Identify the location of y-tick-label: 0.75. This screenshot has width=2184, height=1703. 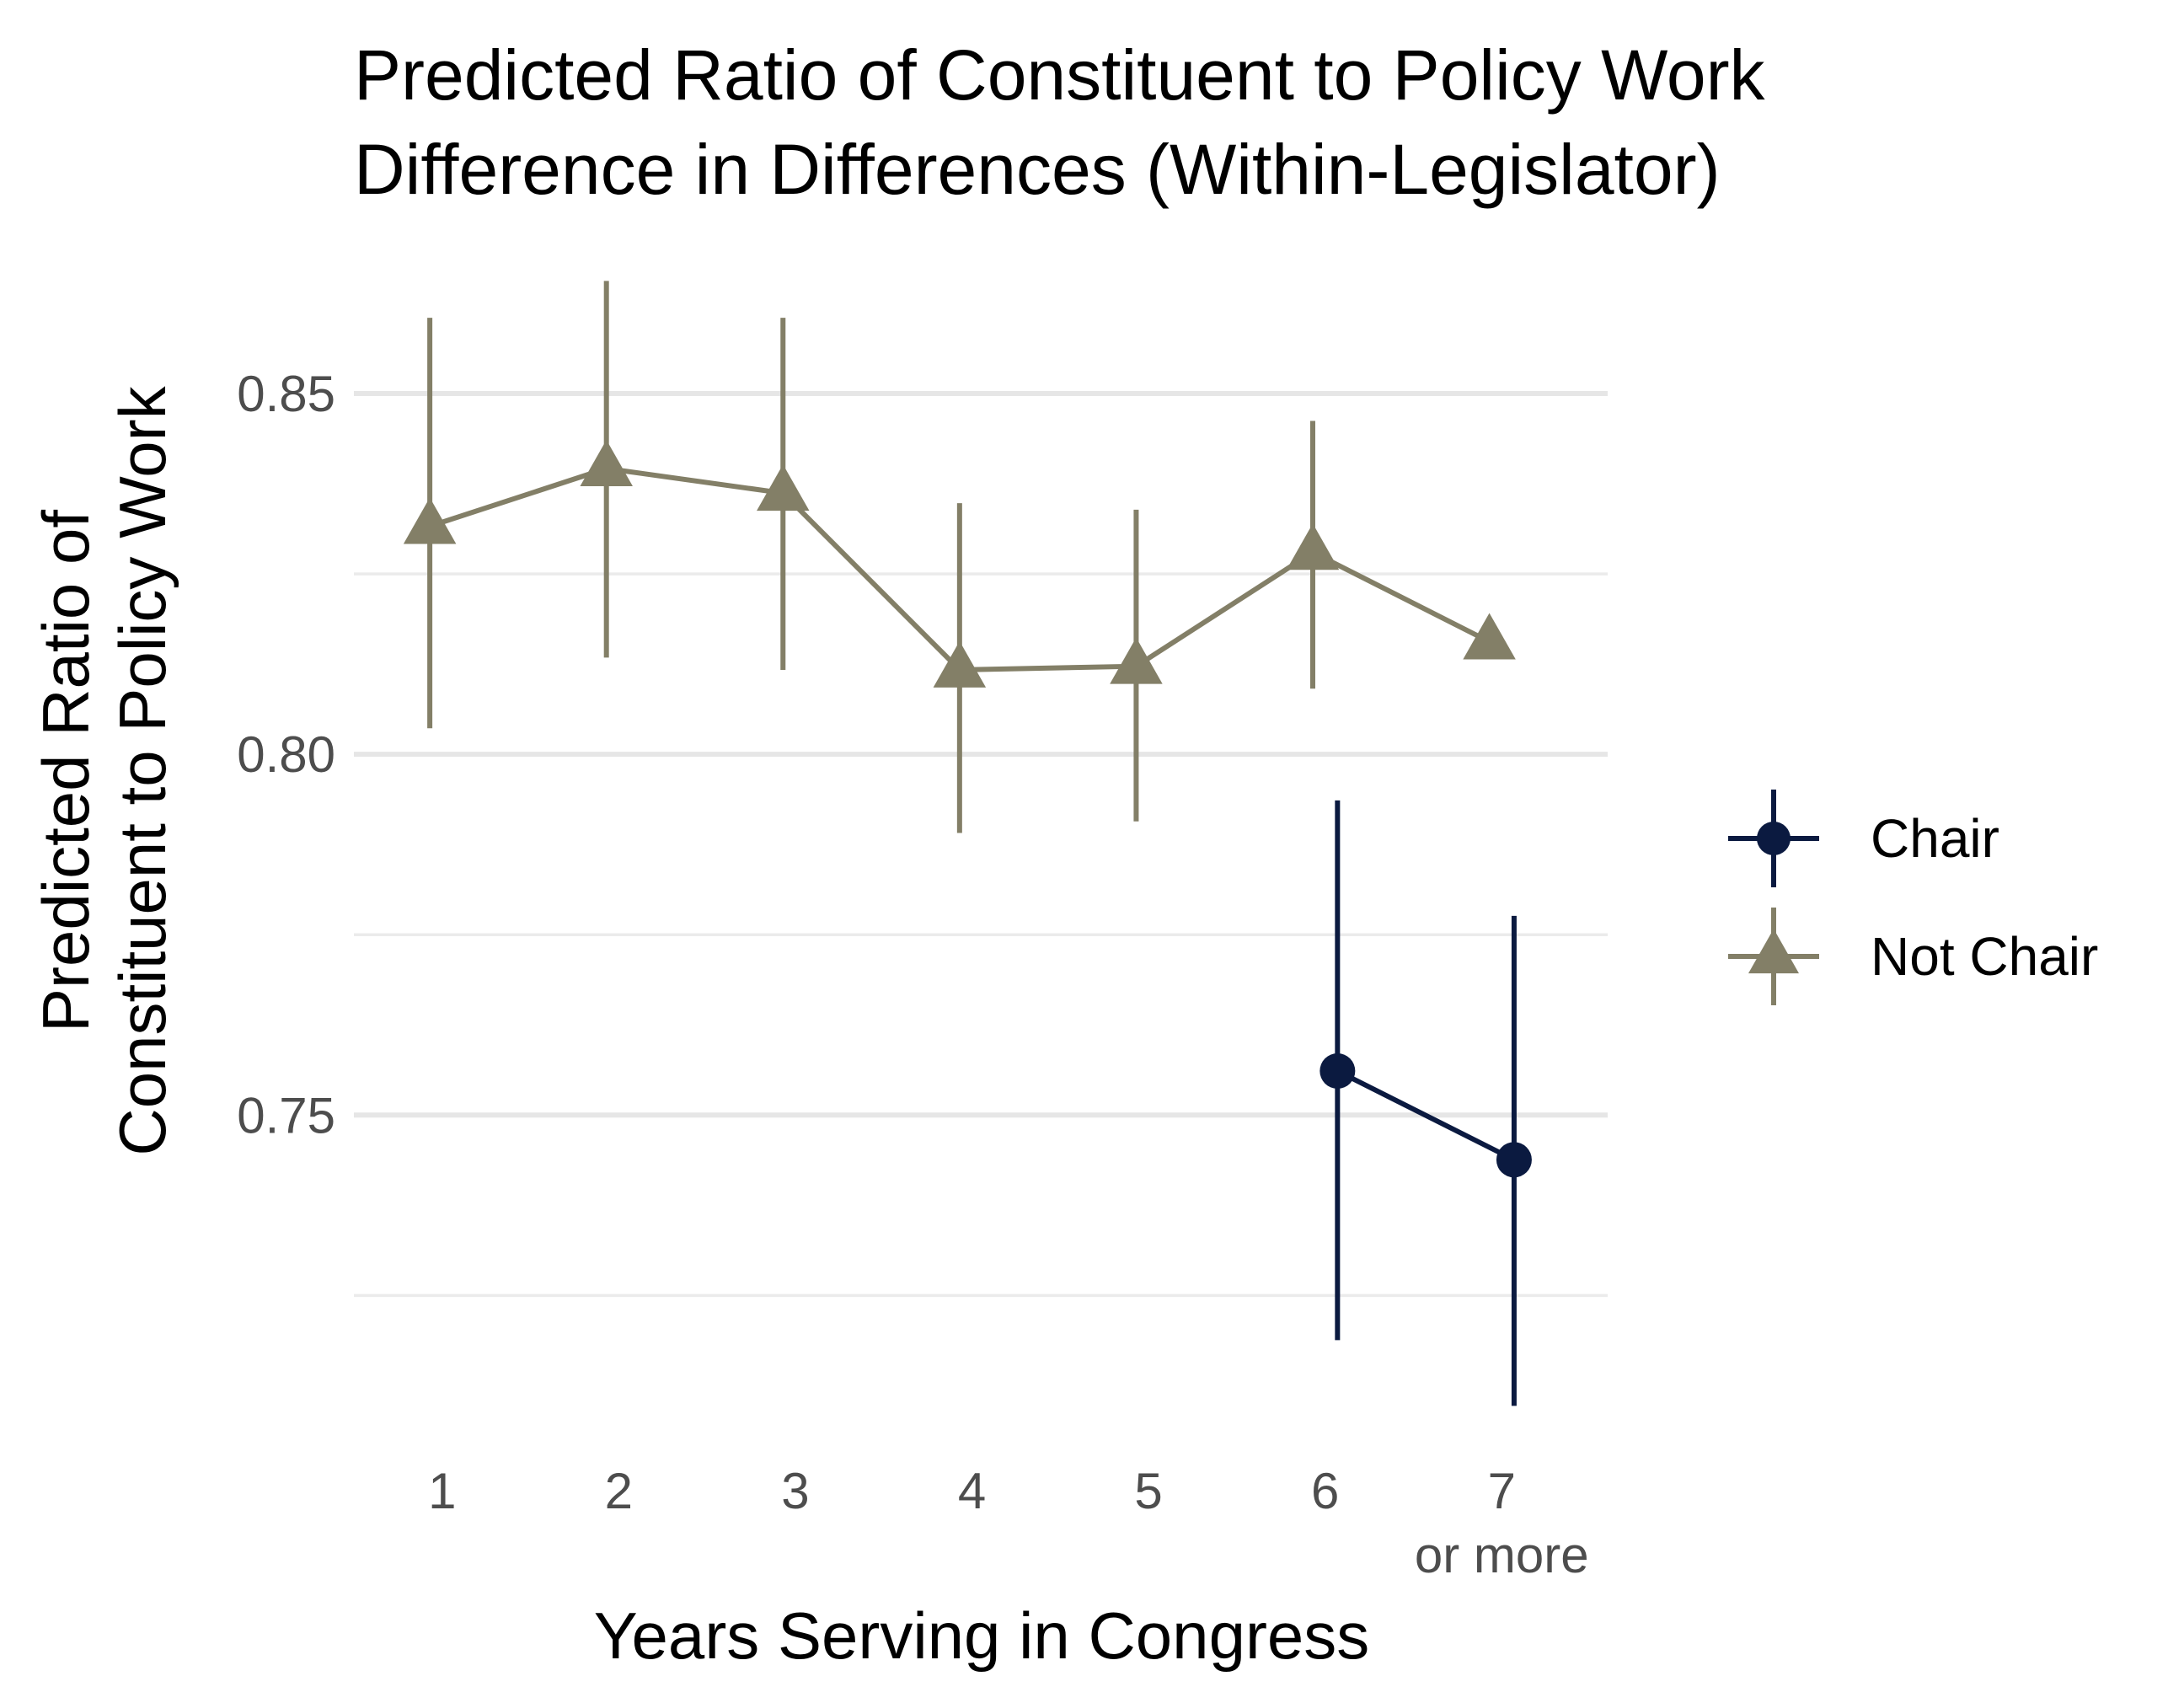
(286, 1115).